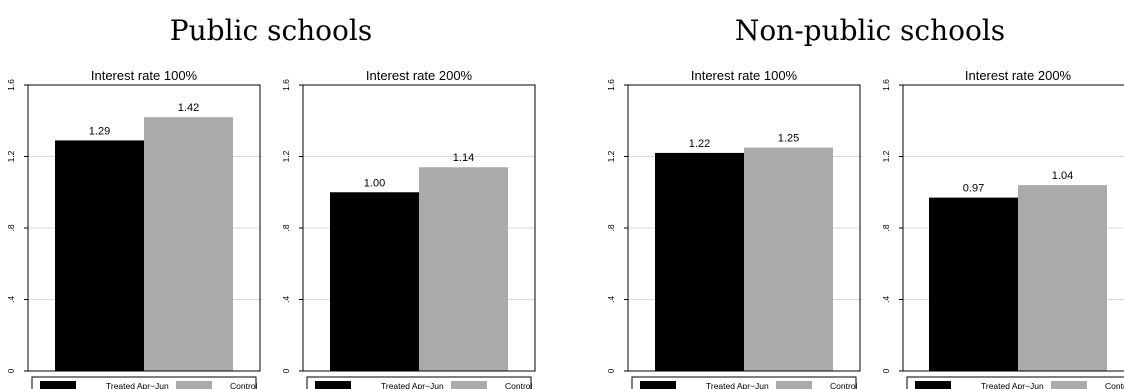  Describe the element at coordinates (1062, 176) in the screenshot. I see `bar-value-label: 1.04` at that location.